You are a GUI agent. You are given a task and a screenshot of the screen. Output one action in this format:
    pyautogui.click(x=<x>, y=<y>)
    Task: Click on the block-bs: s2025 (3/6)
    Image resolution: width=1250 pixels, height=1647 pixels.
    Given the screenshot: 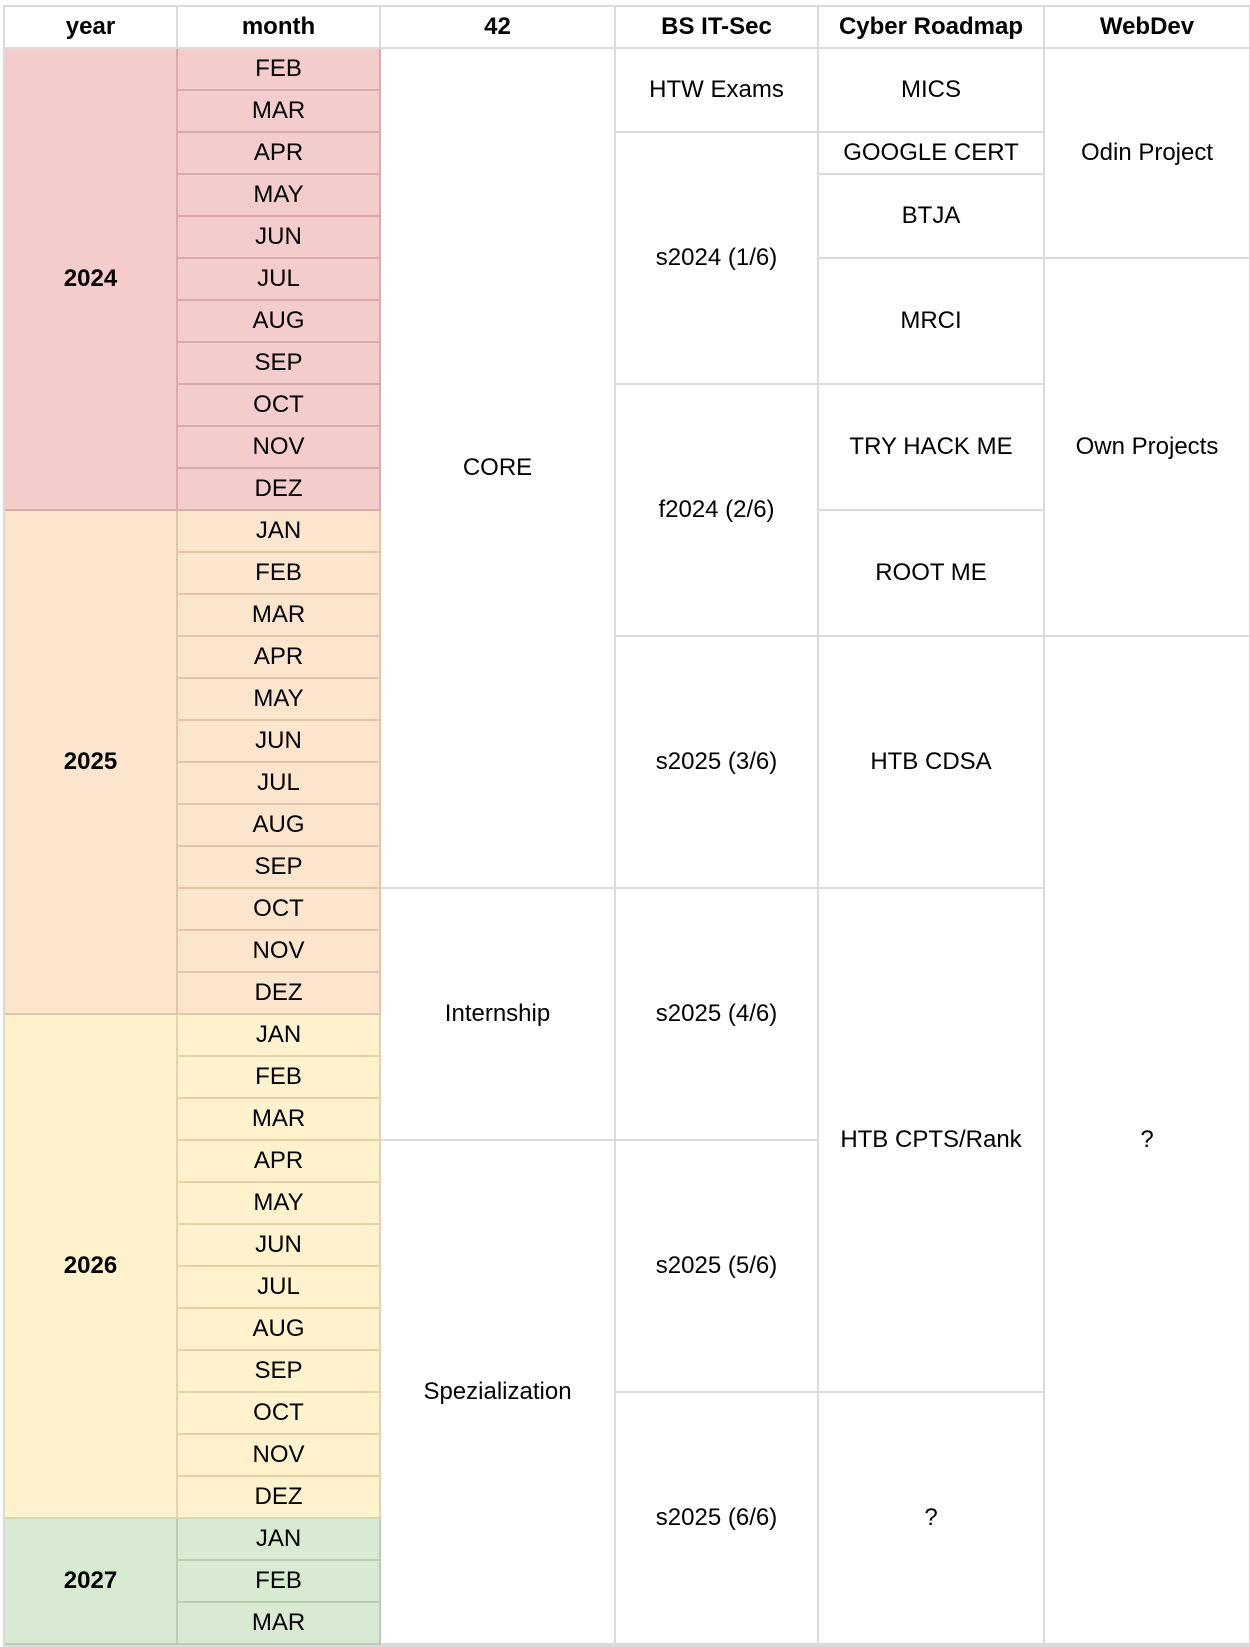 What is the action you would take?
    pyautogui.click(x=717, y=763)
    